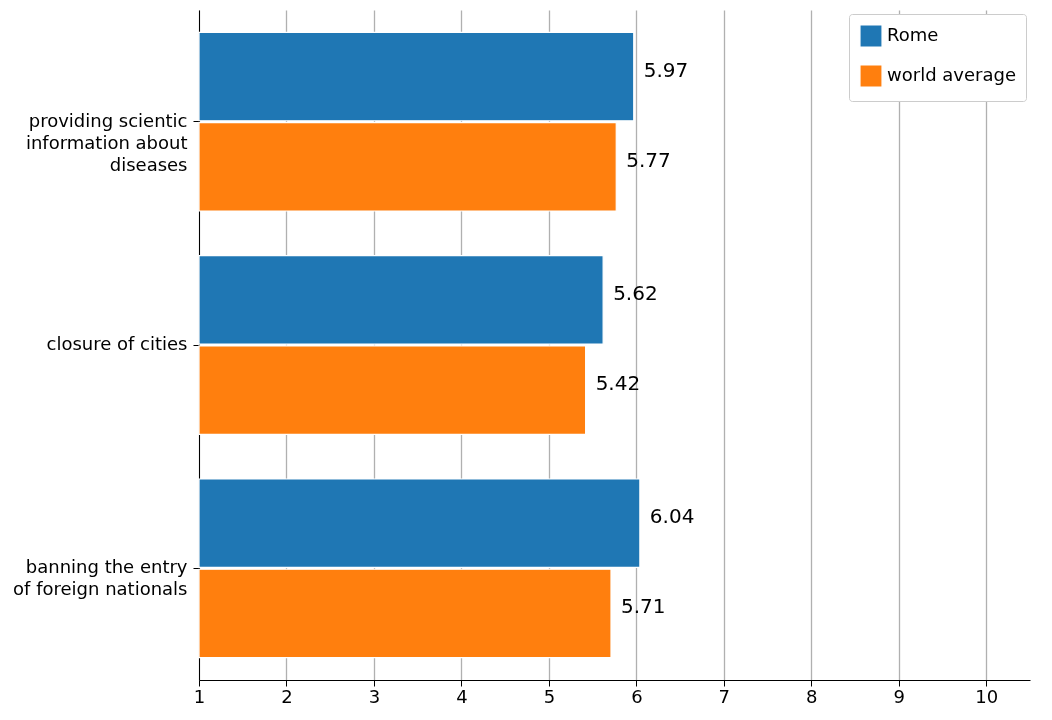 Image resolution: width=1052 pixels, height=720 pixels. Describe the element at coordinates (374, 696) in the screenshot. I see `x-tick-label: 3` at that location.